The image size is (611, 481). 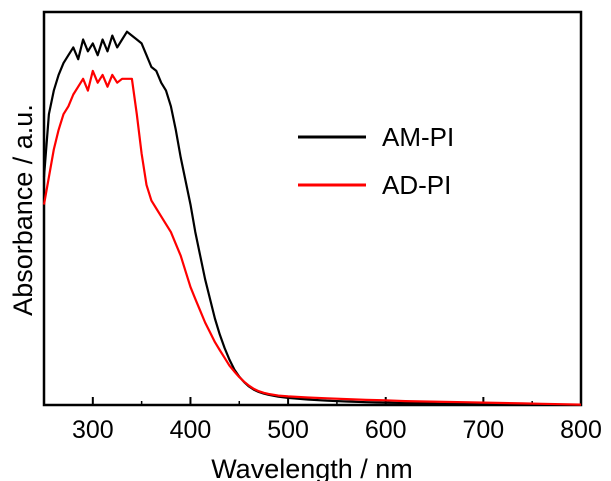 I want to click on y-axis-title: Absorbance / a.u., so click(x=23, y=210).